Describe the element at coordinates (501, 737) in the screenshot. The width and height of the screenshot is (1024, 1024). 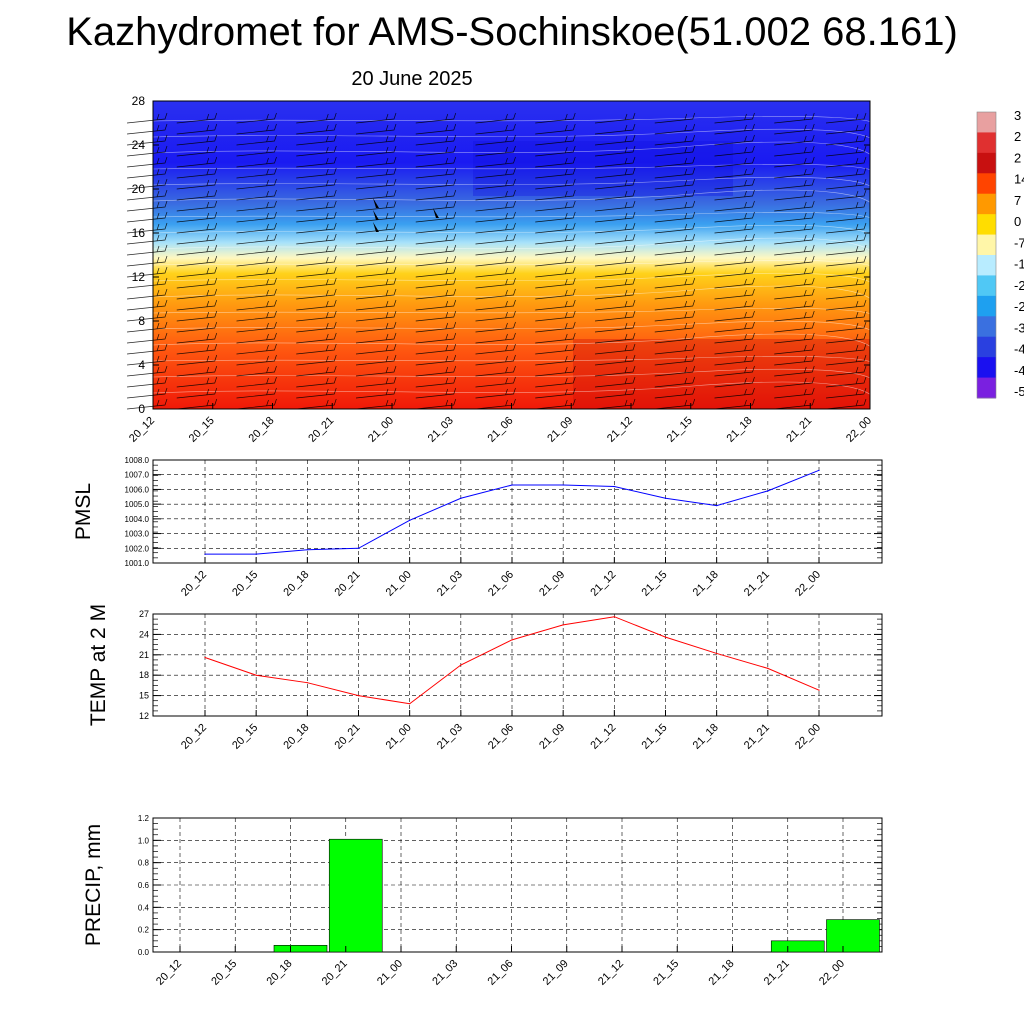
I see `temp-xtick-label: 21_06` at that location.